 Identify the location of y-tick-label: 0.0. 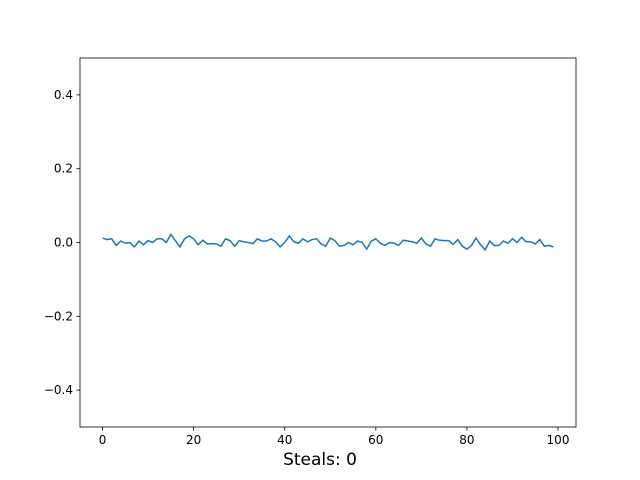
(63, 243).